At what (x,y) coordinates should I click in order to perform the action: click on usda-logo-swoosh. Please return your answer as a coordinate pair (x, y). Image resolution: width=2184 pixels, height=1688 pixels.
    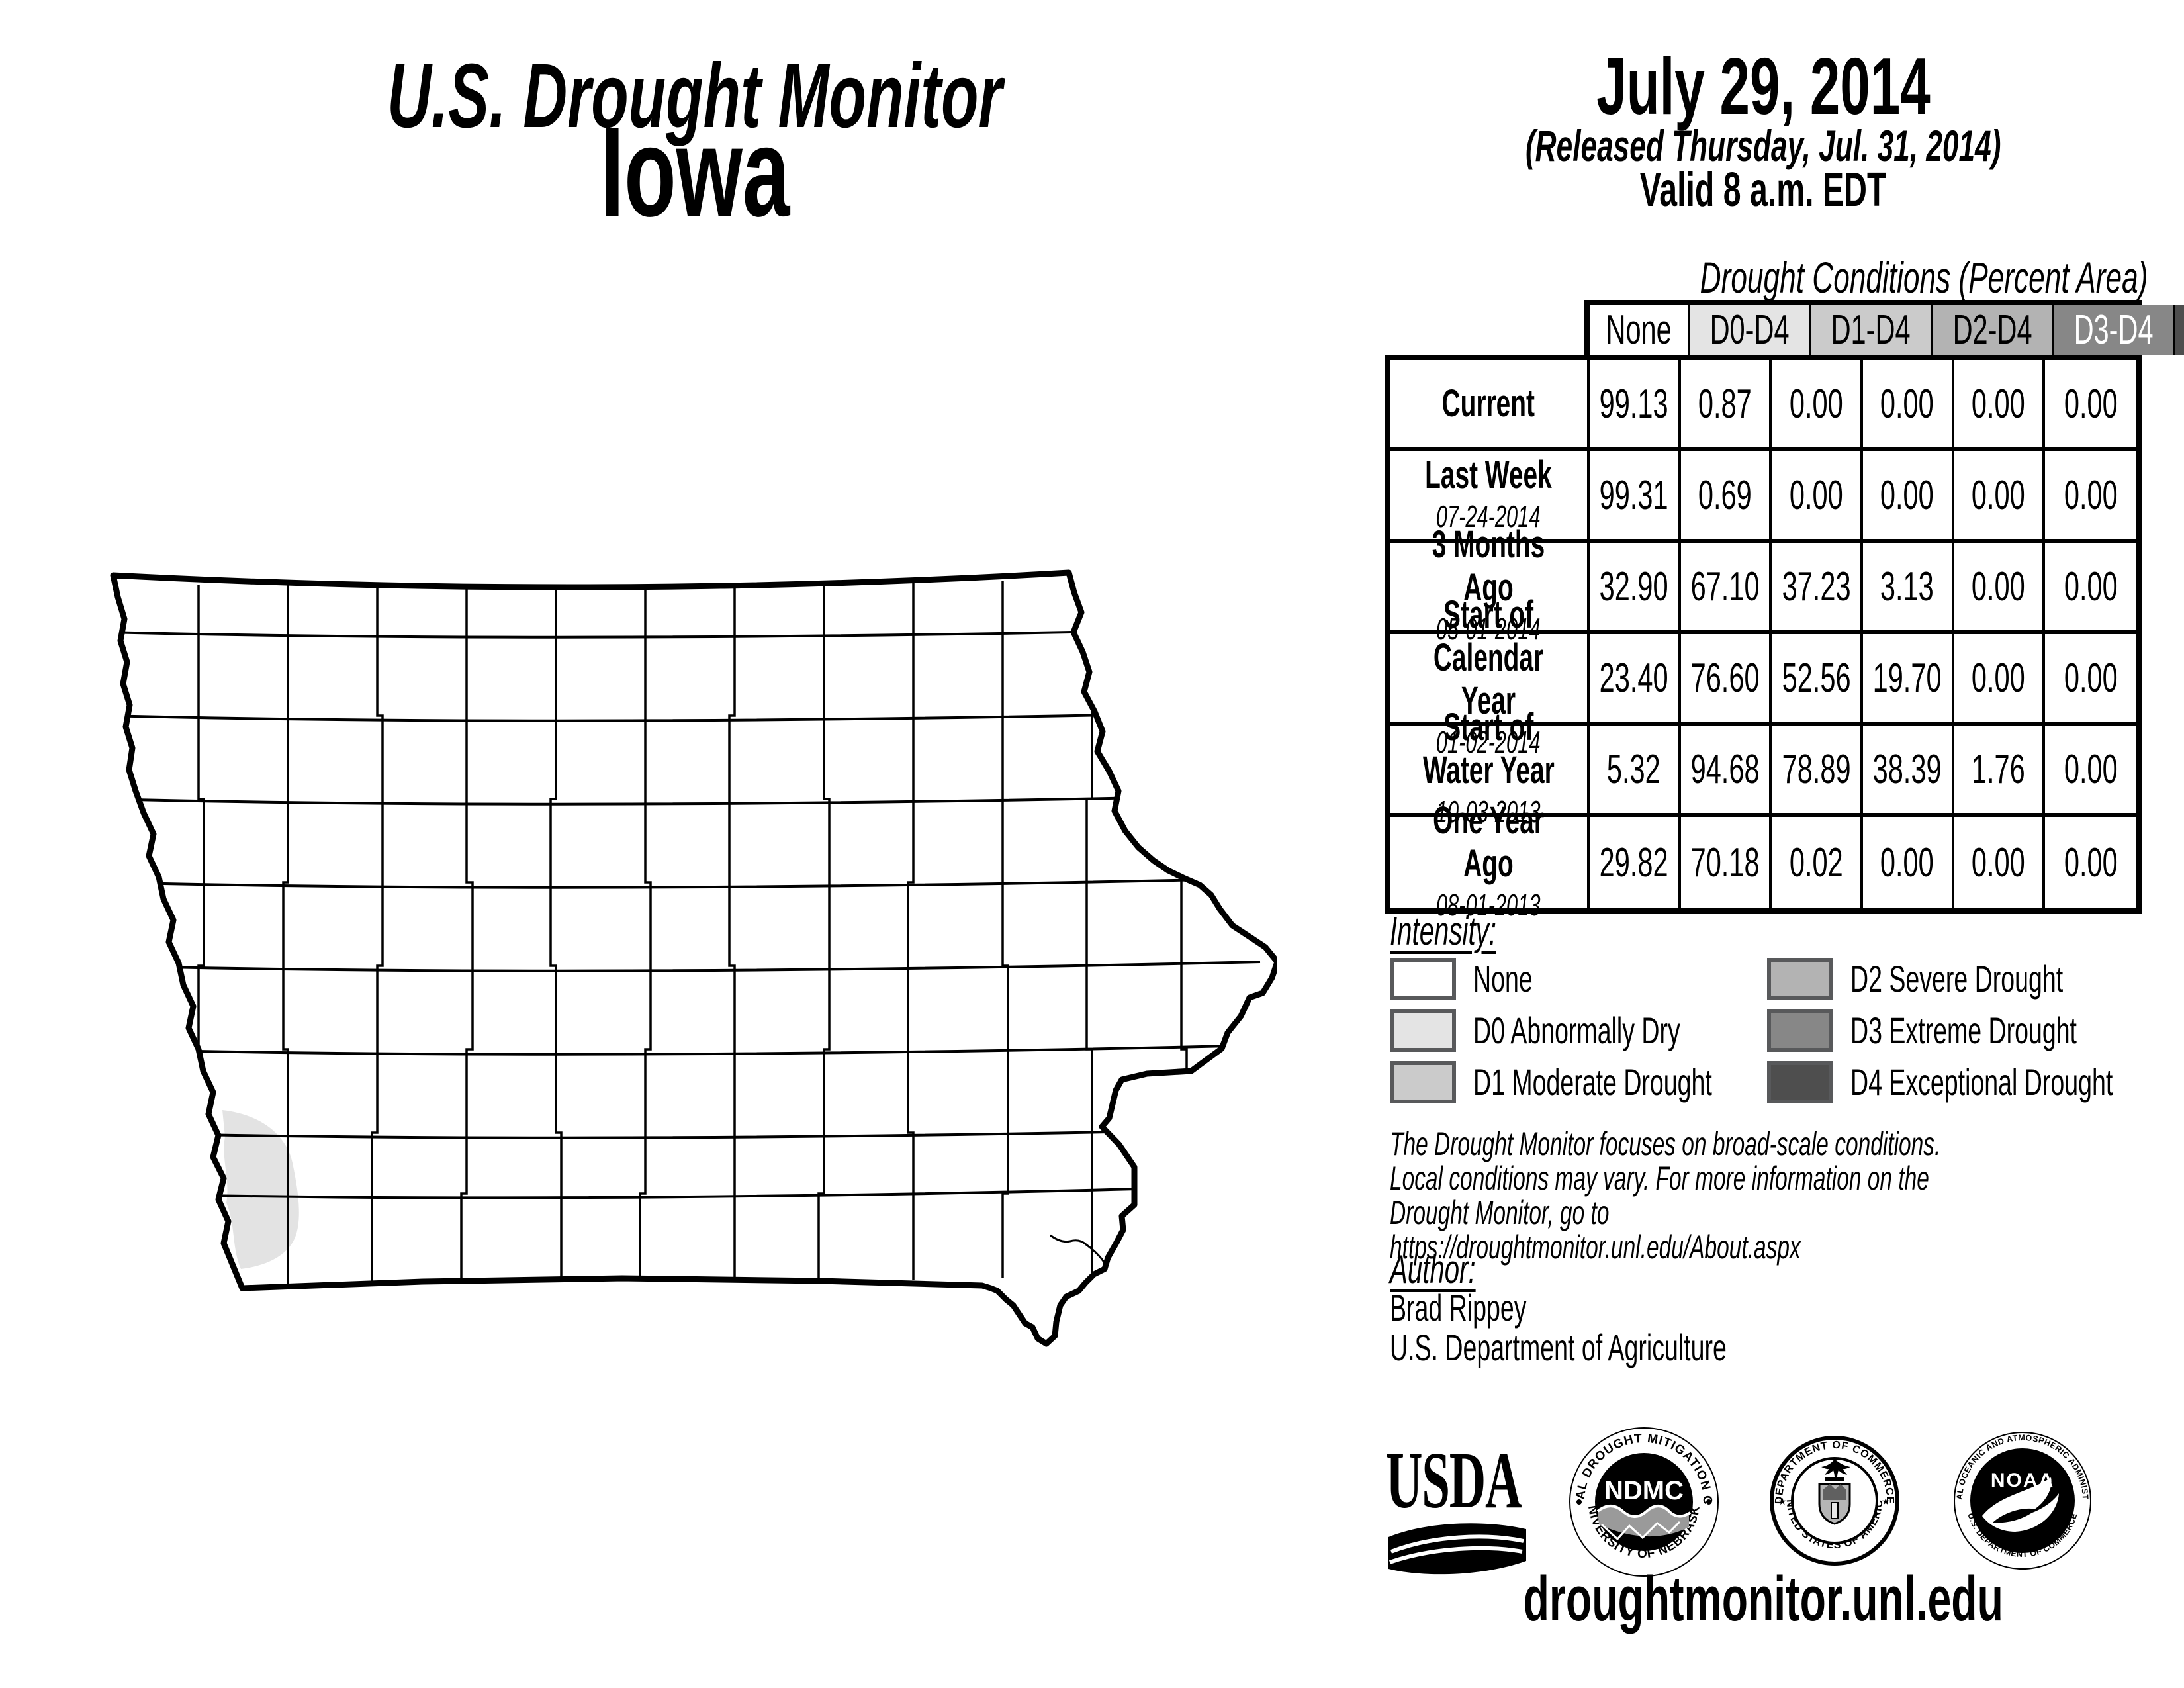
    Looking at the image, I should click on (1457, 1549).